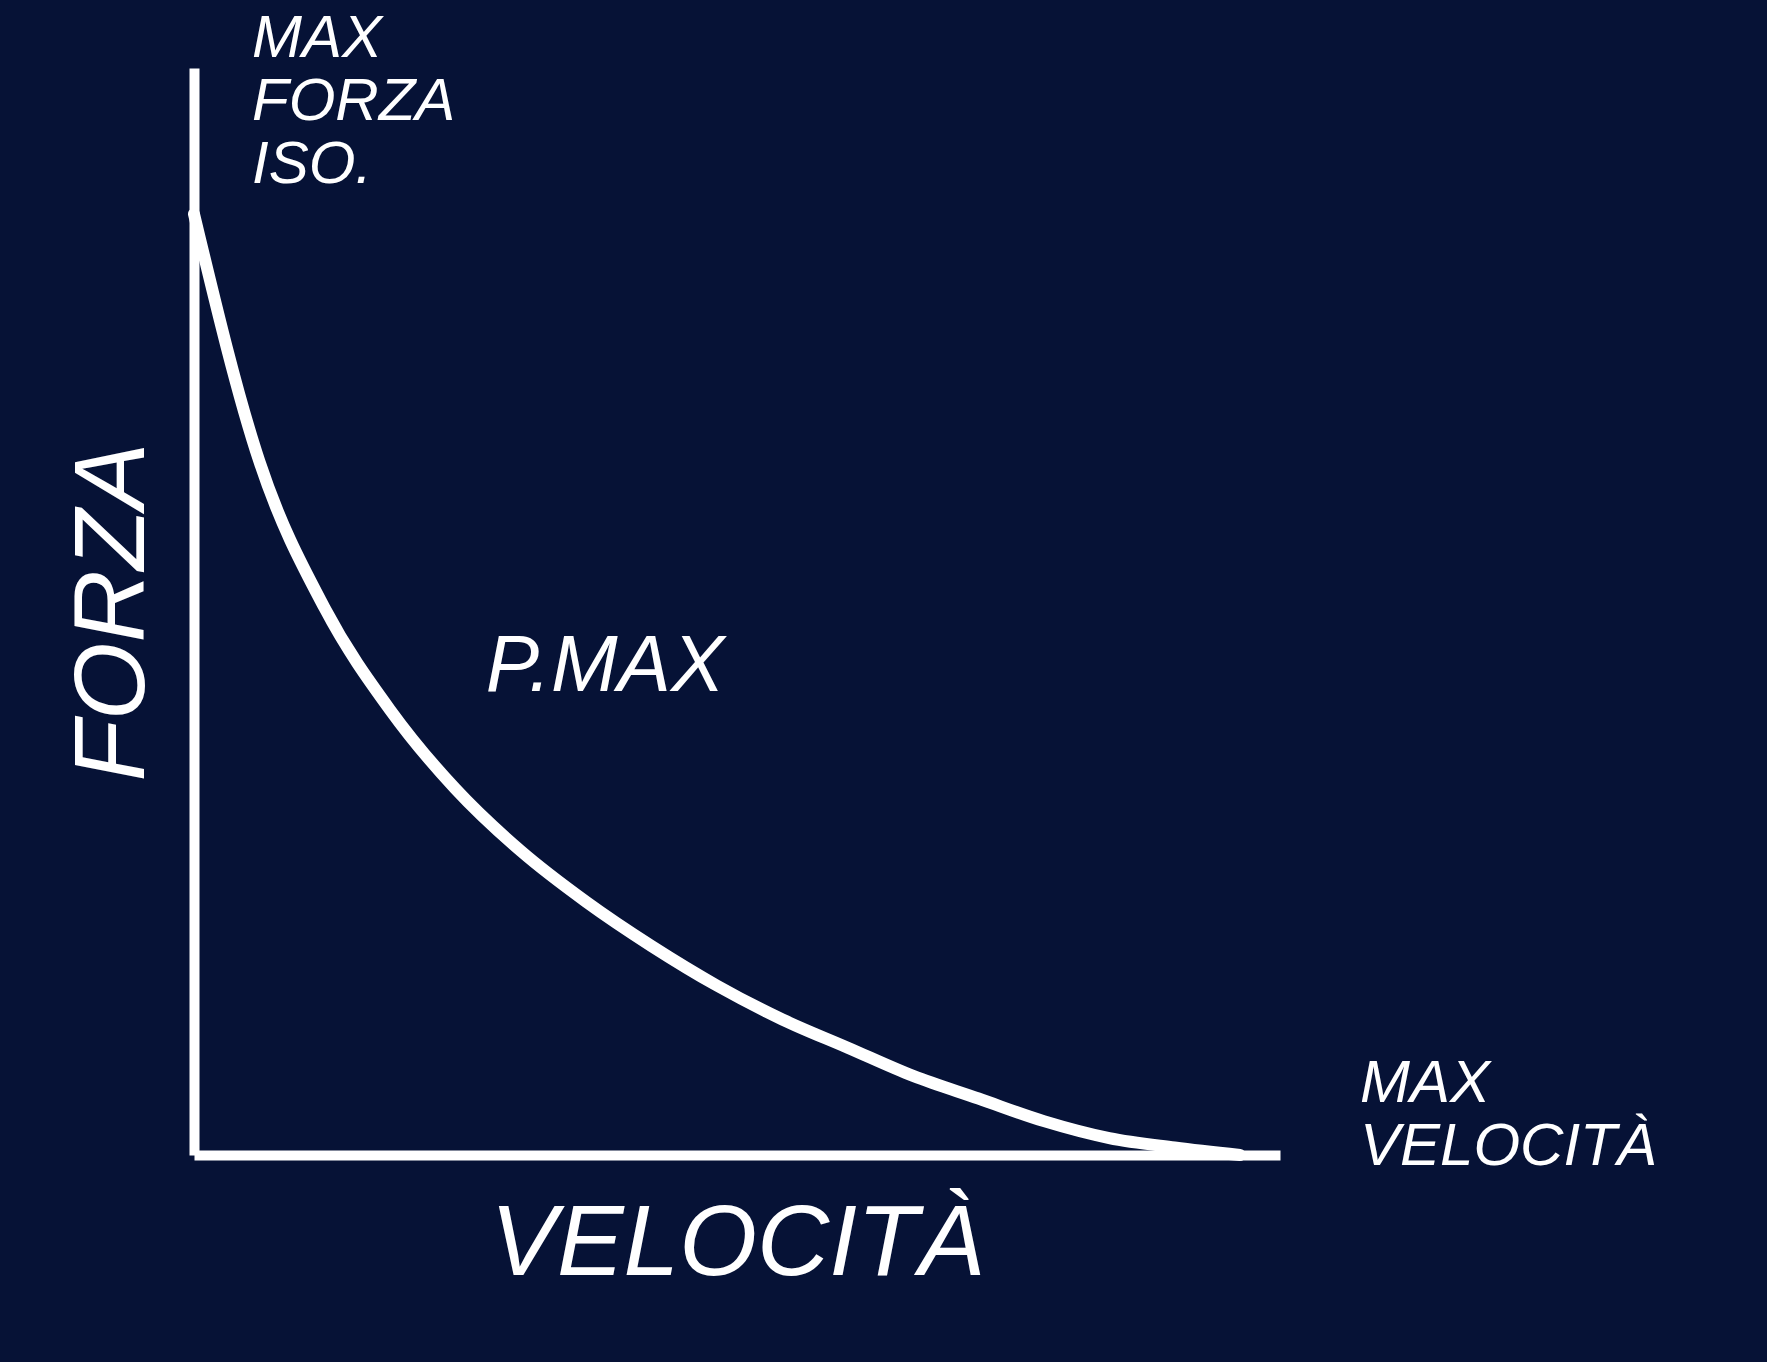  Describe the element at coordinates (108, 612) in the screenshot. I see `y-axis-title: FORZA` at that location.